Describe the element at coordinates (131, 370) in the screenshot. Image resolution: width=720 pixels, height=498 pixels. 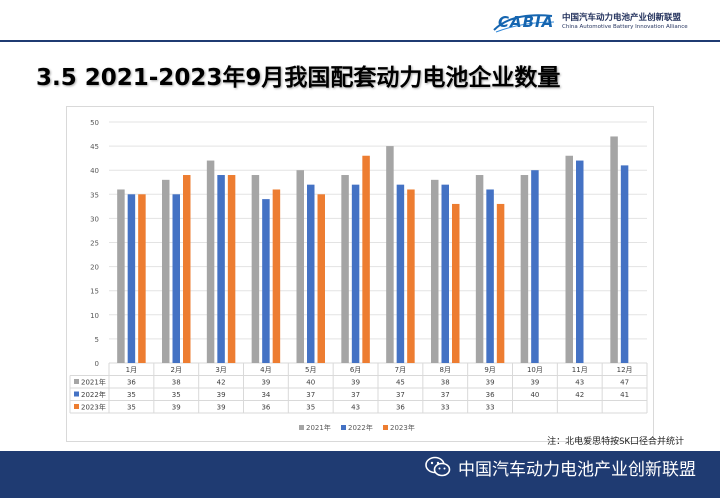
I see `x-tick-label: 1月` at that location.